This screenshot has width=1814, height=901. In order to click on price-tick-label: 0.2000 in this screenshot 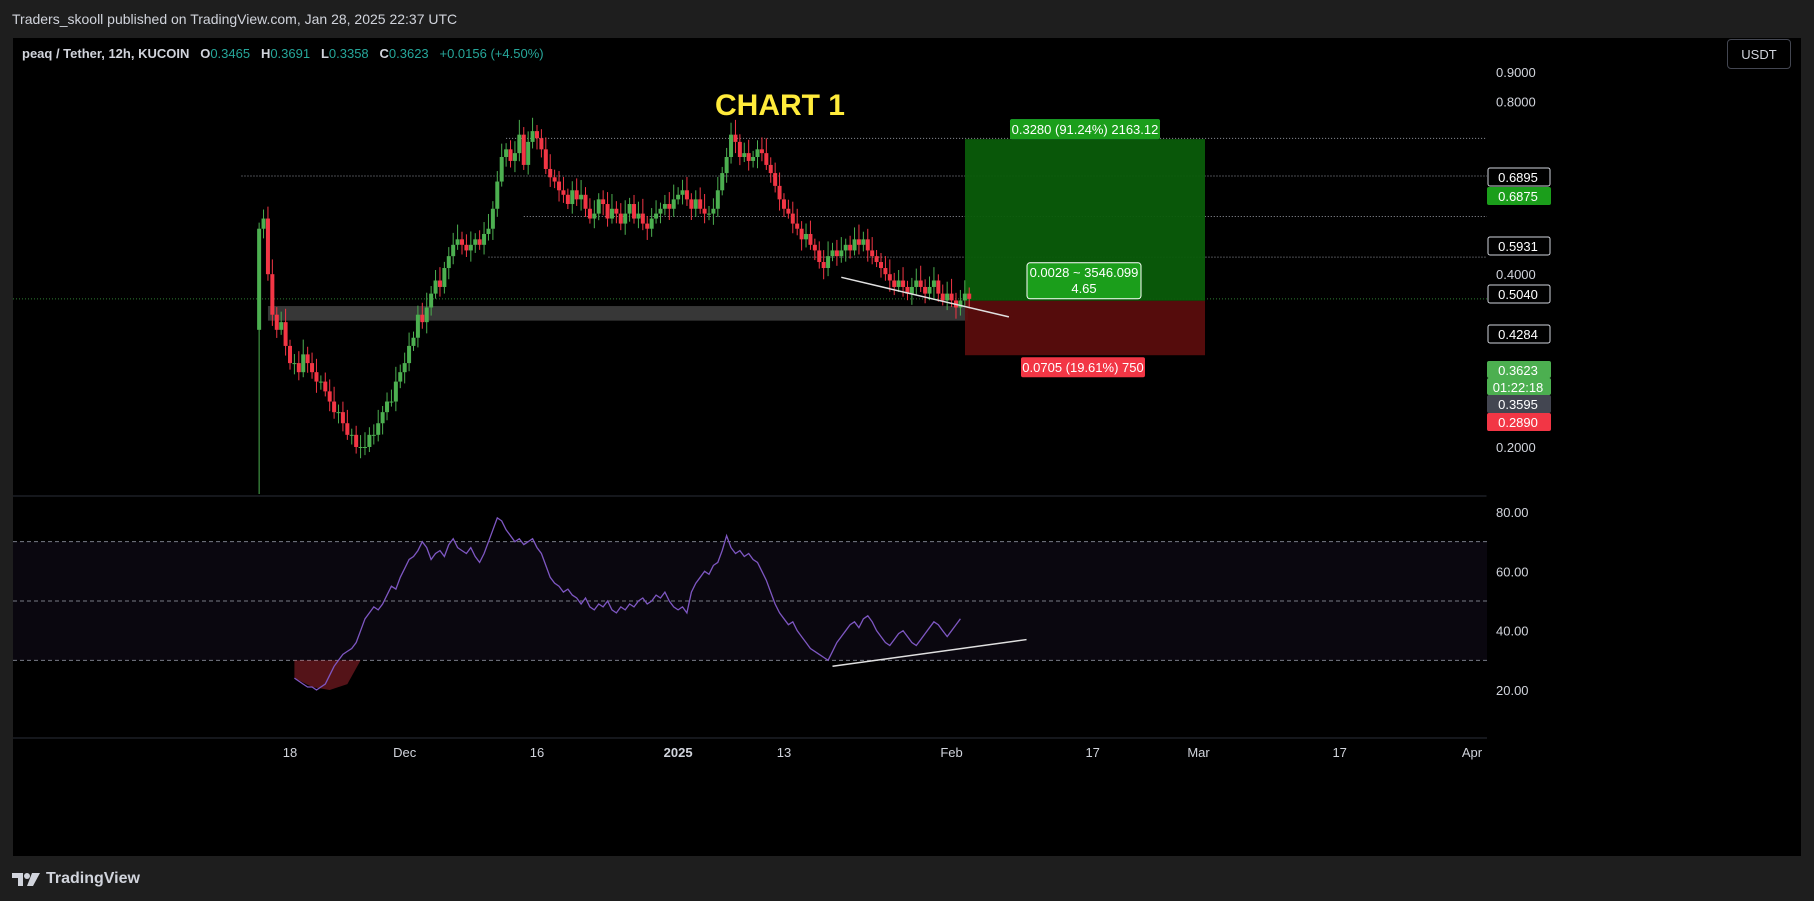, I will do `click(1516, 447)`.